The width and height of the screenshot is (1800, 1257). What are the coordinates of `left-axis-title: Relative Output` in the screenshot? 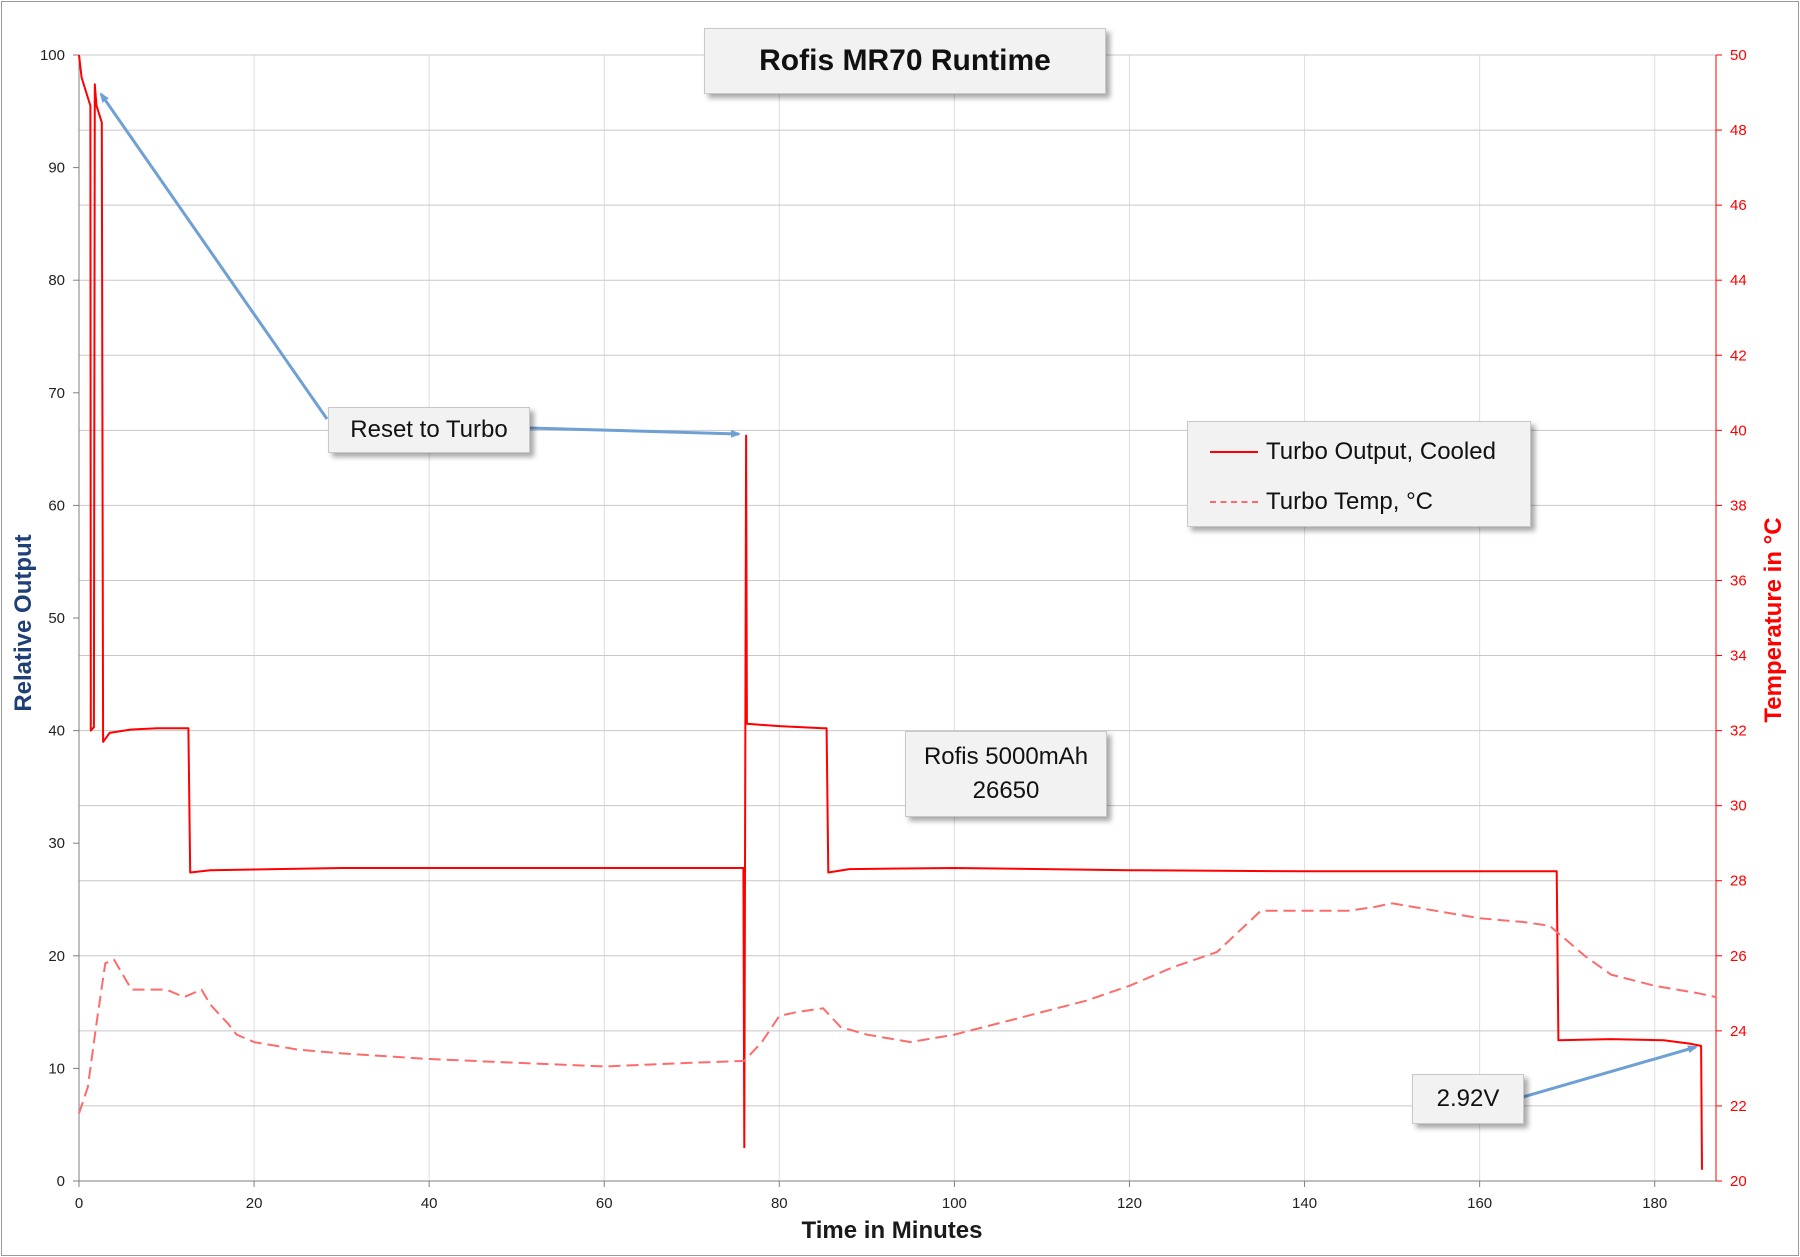 It's located at (23, 622).